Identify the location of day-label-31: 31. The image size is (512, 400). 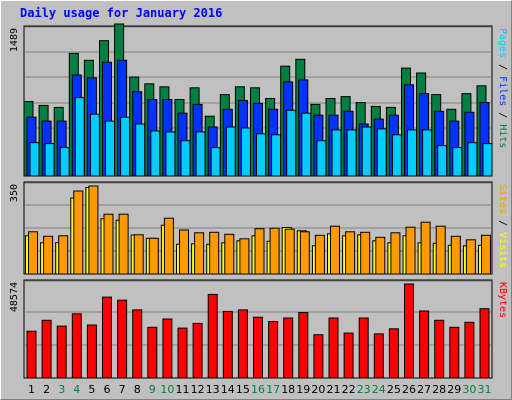
(485, 389).